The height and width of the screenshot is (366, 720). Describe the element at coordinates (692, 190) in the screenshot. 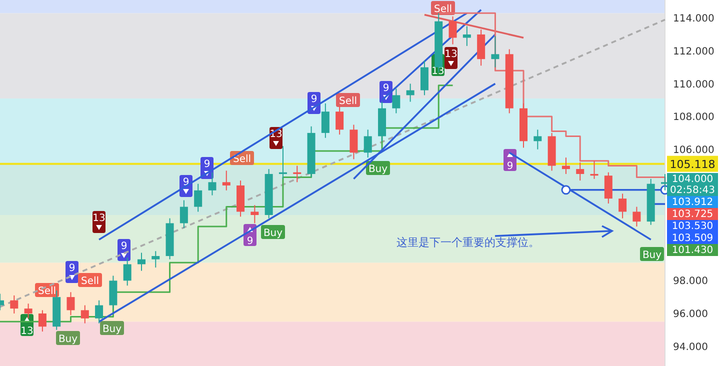

I see `text: 02:58:43` at that location.